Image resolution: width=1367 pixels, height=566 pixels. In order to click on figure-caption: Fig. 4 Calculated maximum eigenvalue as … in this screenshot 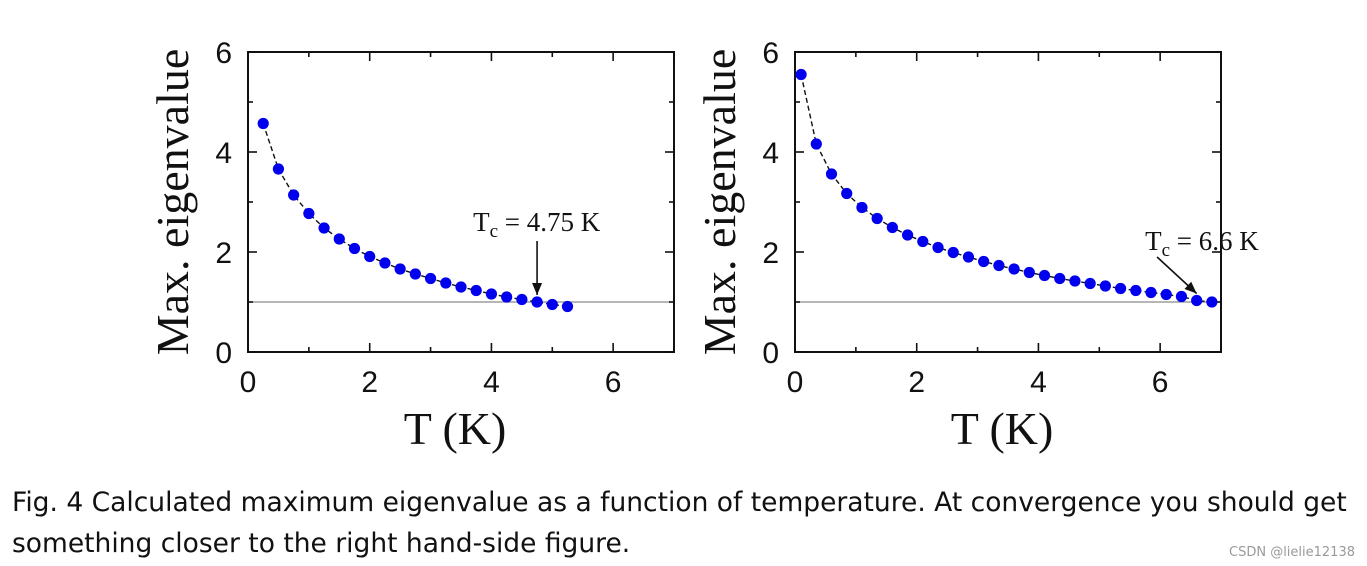, I will do `click(679, 523)`.